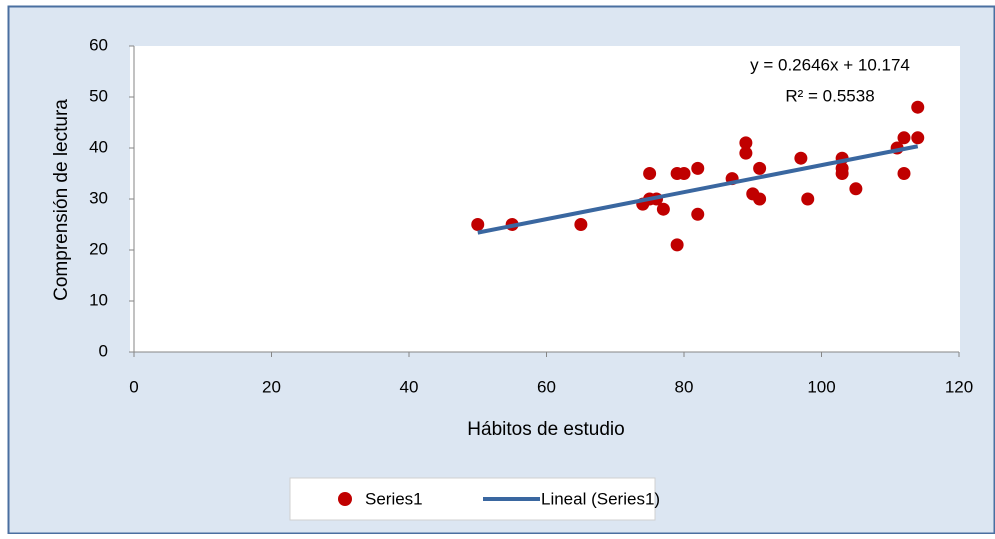 The image size is (995, 539). I want to click on y-tick-label: 50, so click(98, 95).